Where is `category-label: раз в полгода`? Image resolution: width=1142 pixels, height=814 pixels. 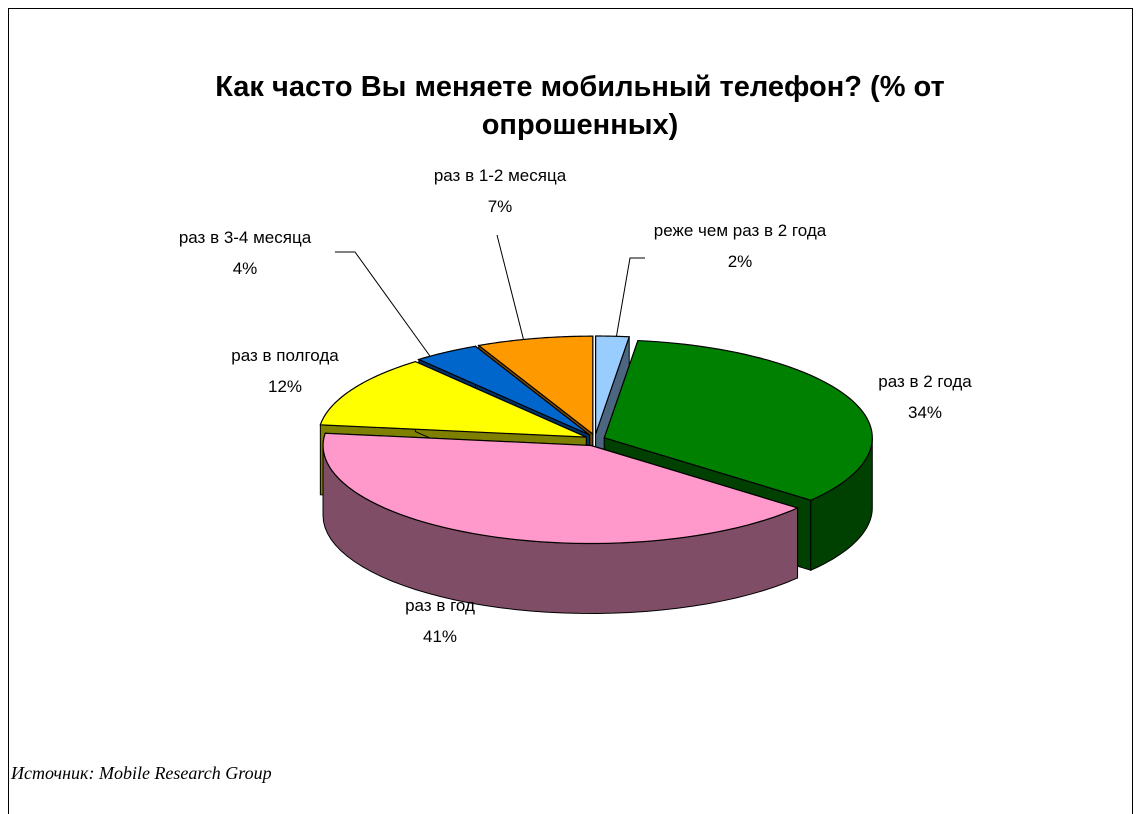
category-label: раз в полгода is located at coordinates (285, 355).